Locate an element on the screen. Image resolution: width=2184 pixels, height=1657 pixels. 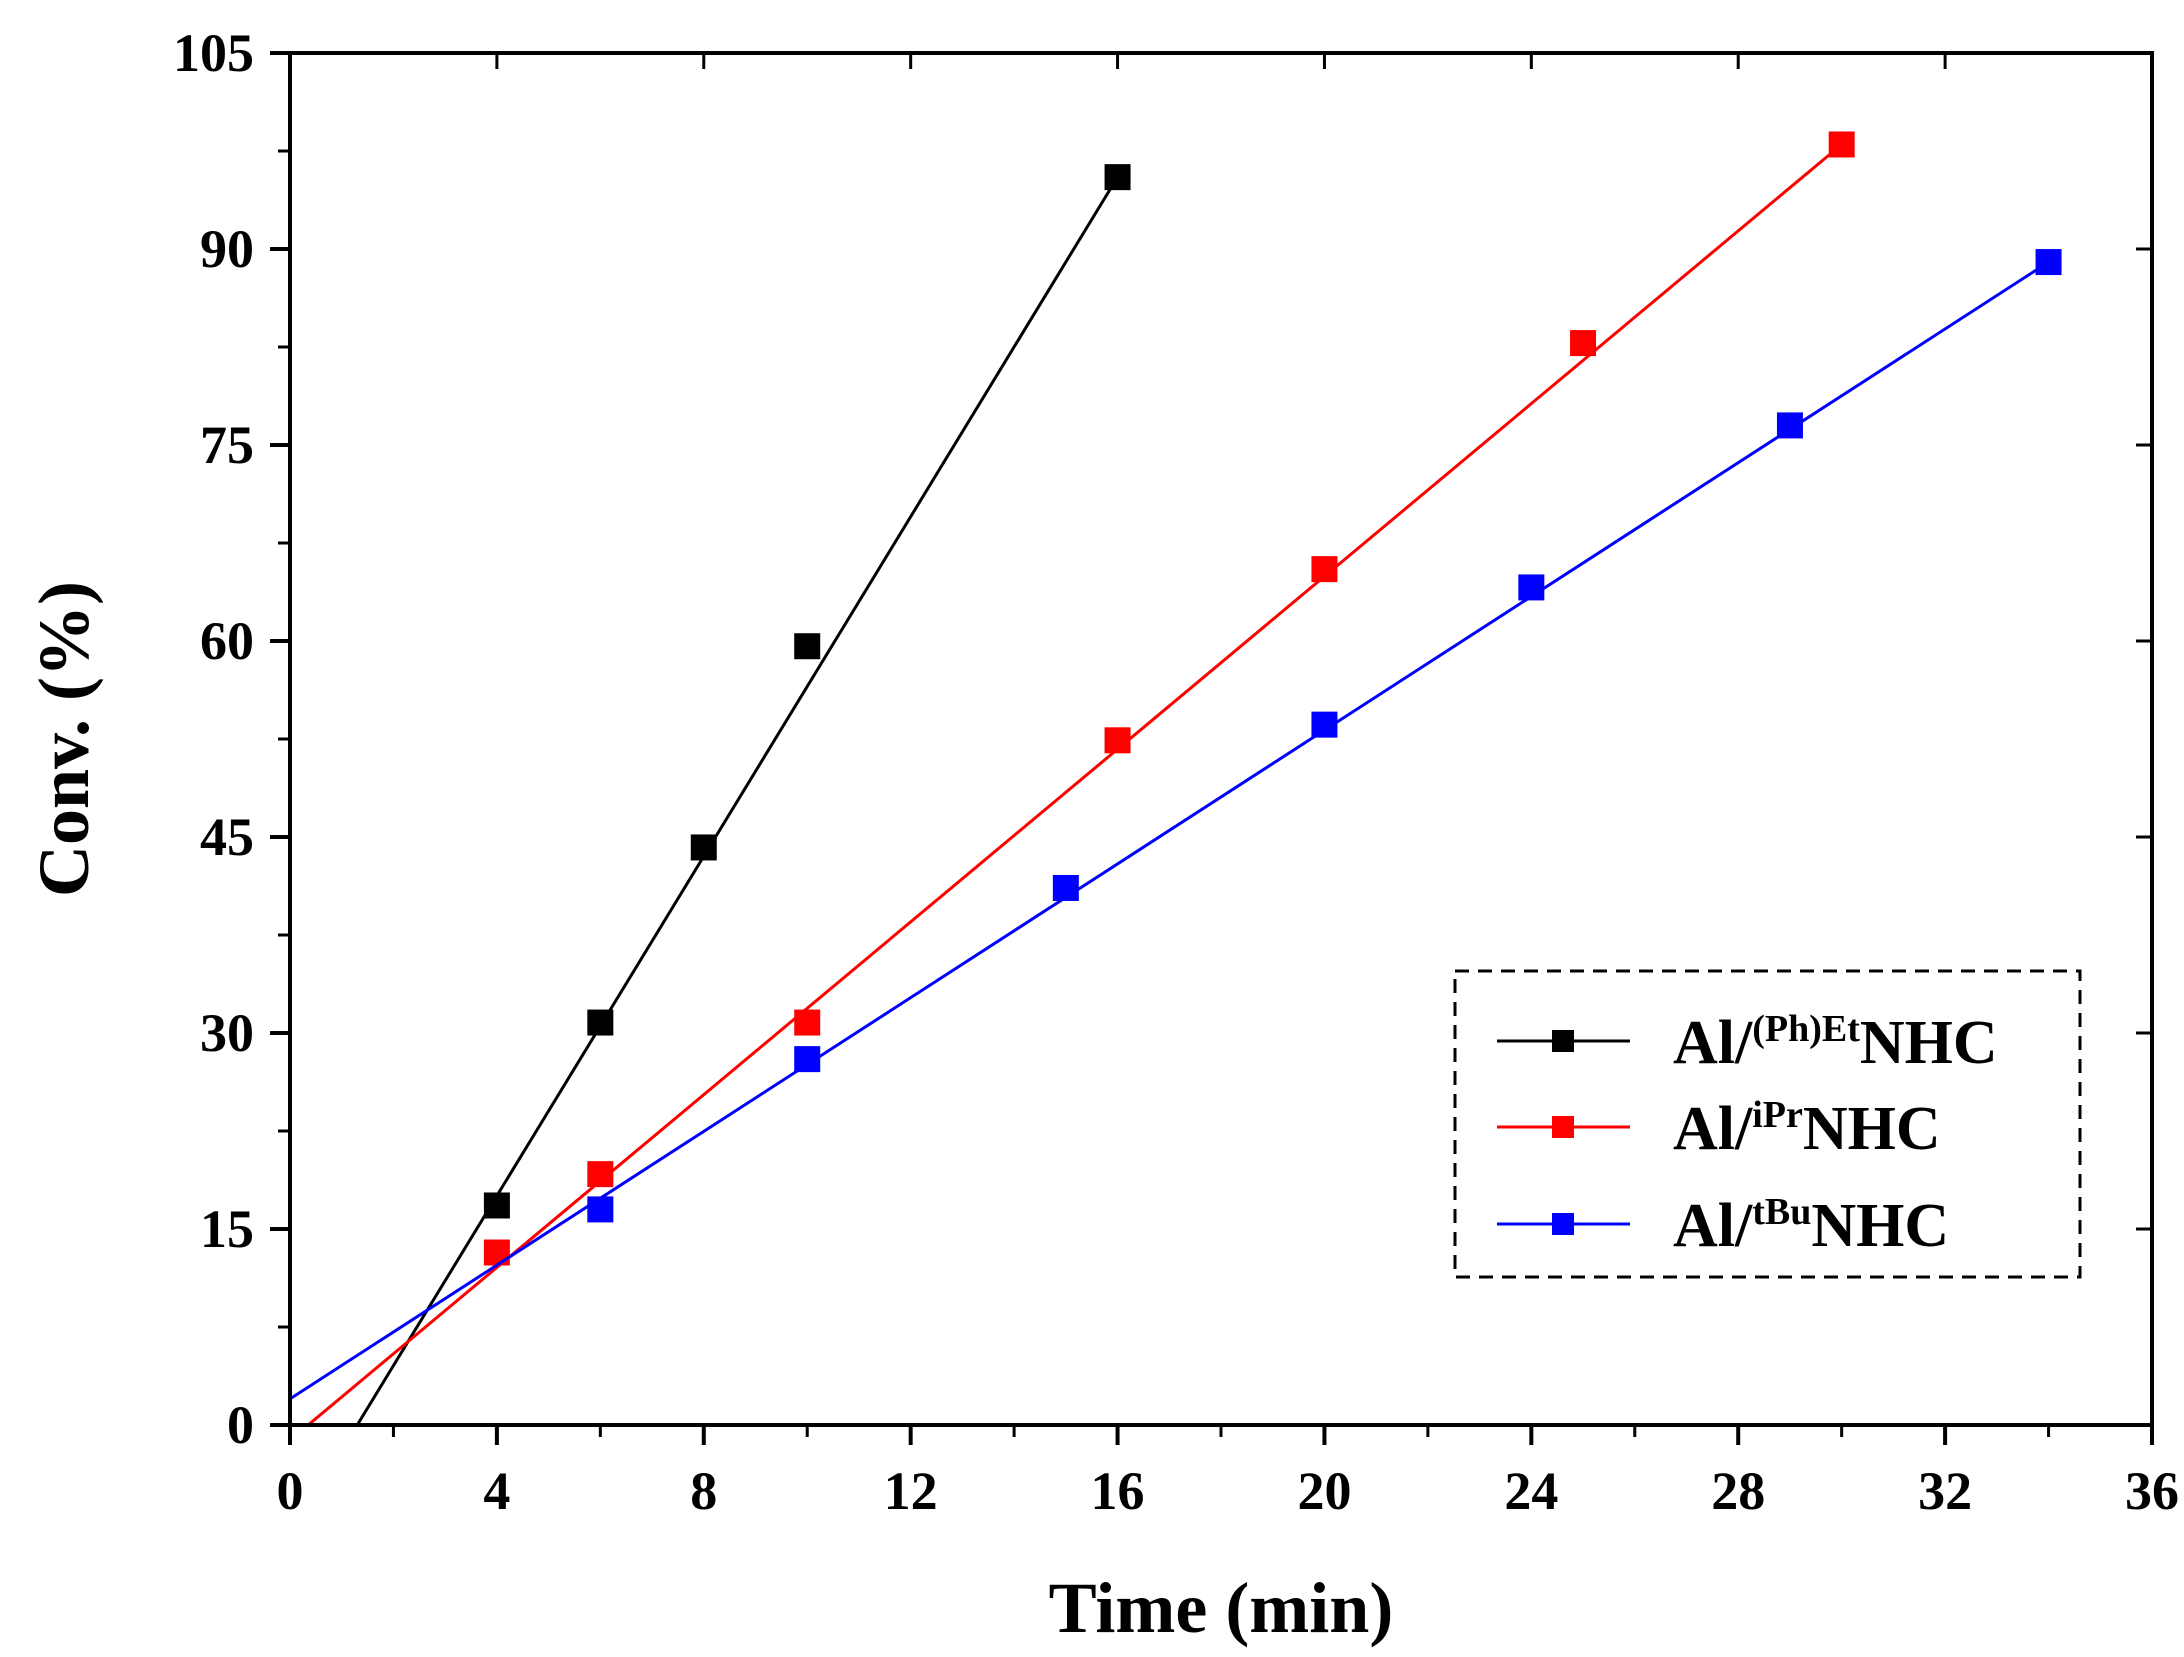
x-tick-label: 16 is located at coordinates (1118, 1491).